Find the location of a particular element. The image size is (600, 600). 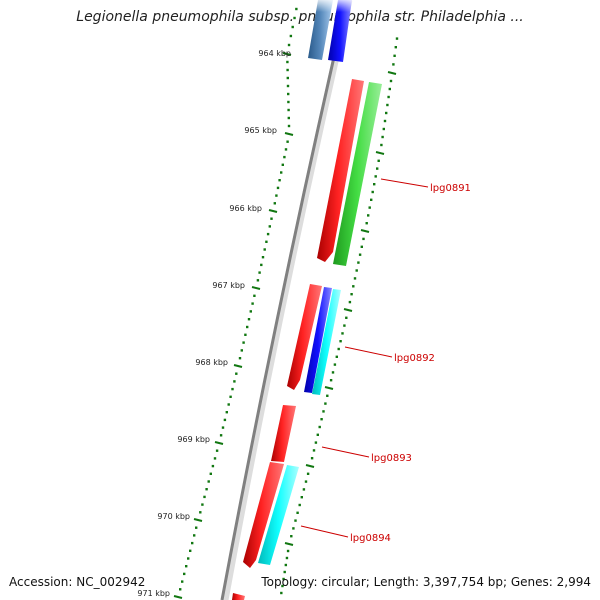

leader-line-lpg0893 is located at coordinates (345, 452).